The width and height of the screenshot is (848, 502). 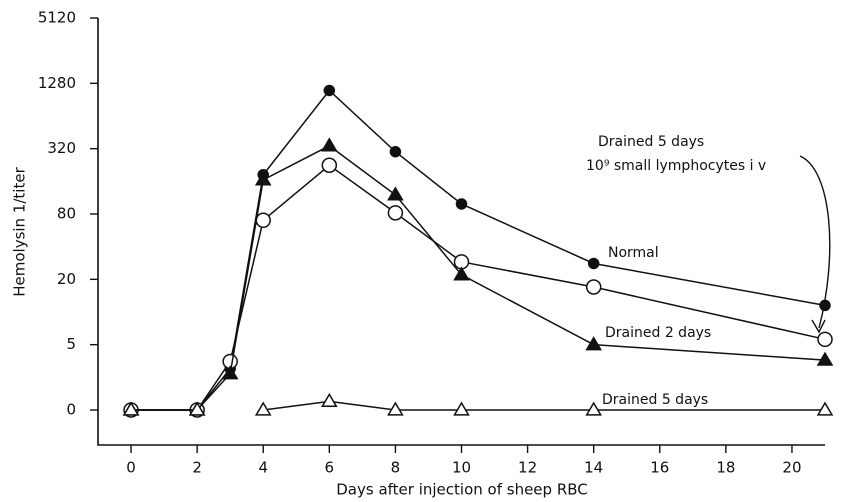 What do you see at coordinates (527, 468) in the screenshot?
I see `x-tick-label: 12` at bounding box center [527, 468].